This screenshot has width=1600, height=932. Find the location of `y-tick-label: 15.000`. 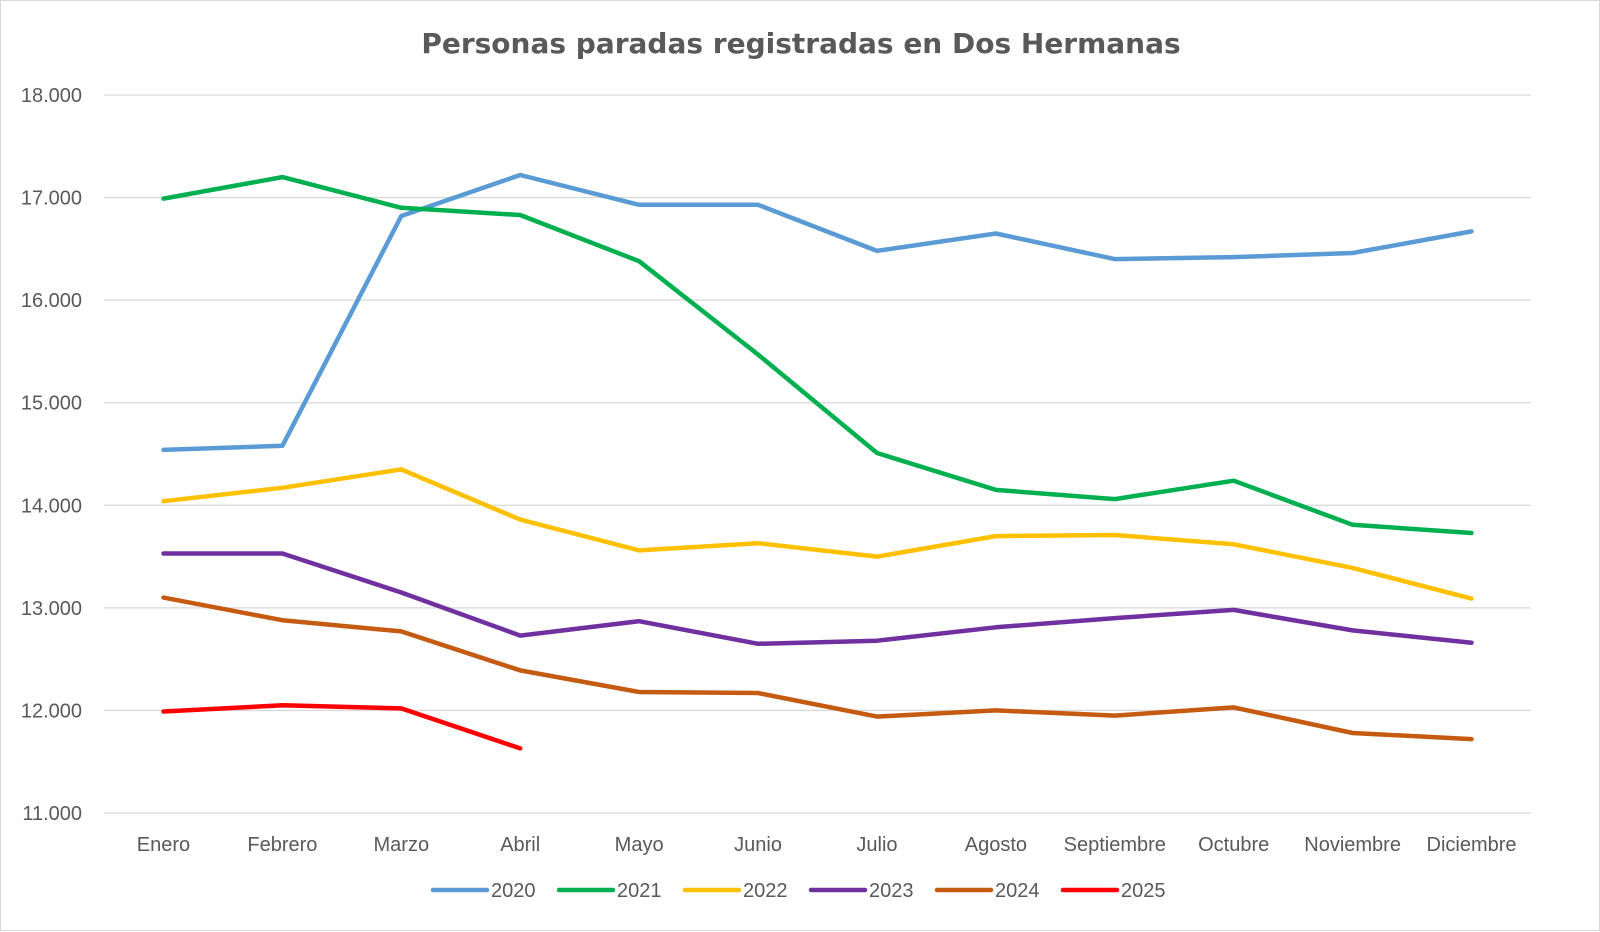

y-tick-label: 15.000 is located at coordinates (51, 404).